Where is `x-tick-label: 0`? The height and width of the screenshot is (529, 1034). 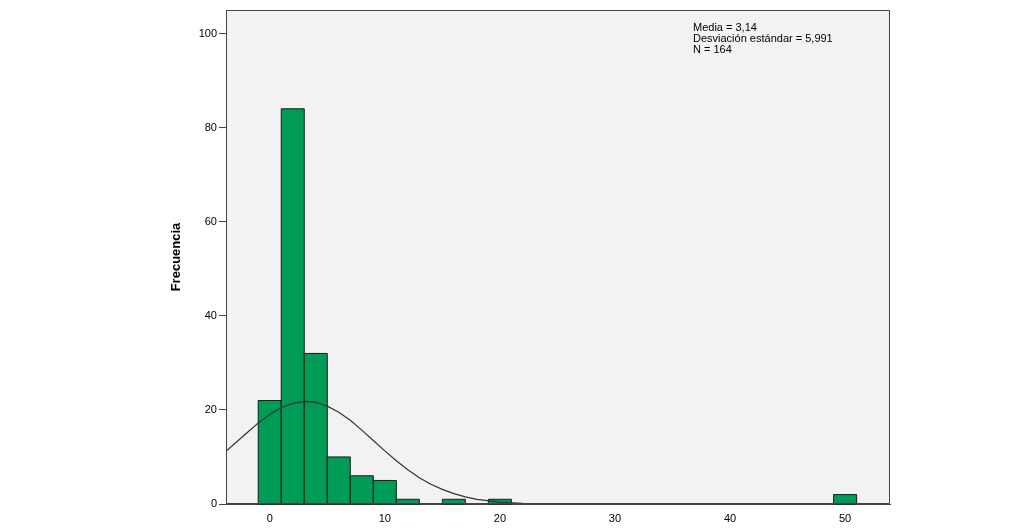
x-tick-label: 0 is located at coordinates (269, 517).